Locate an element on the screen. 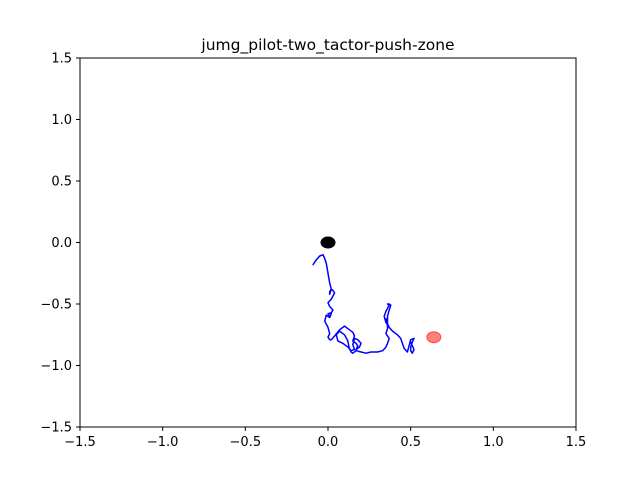  y-tick-label: −0.5 is located at coordinates (56, 305).